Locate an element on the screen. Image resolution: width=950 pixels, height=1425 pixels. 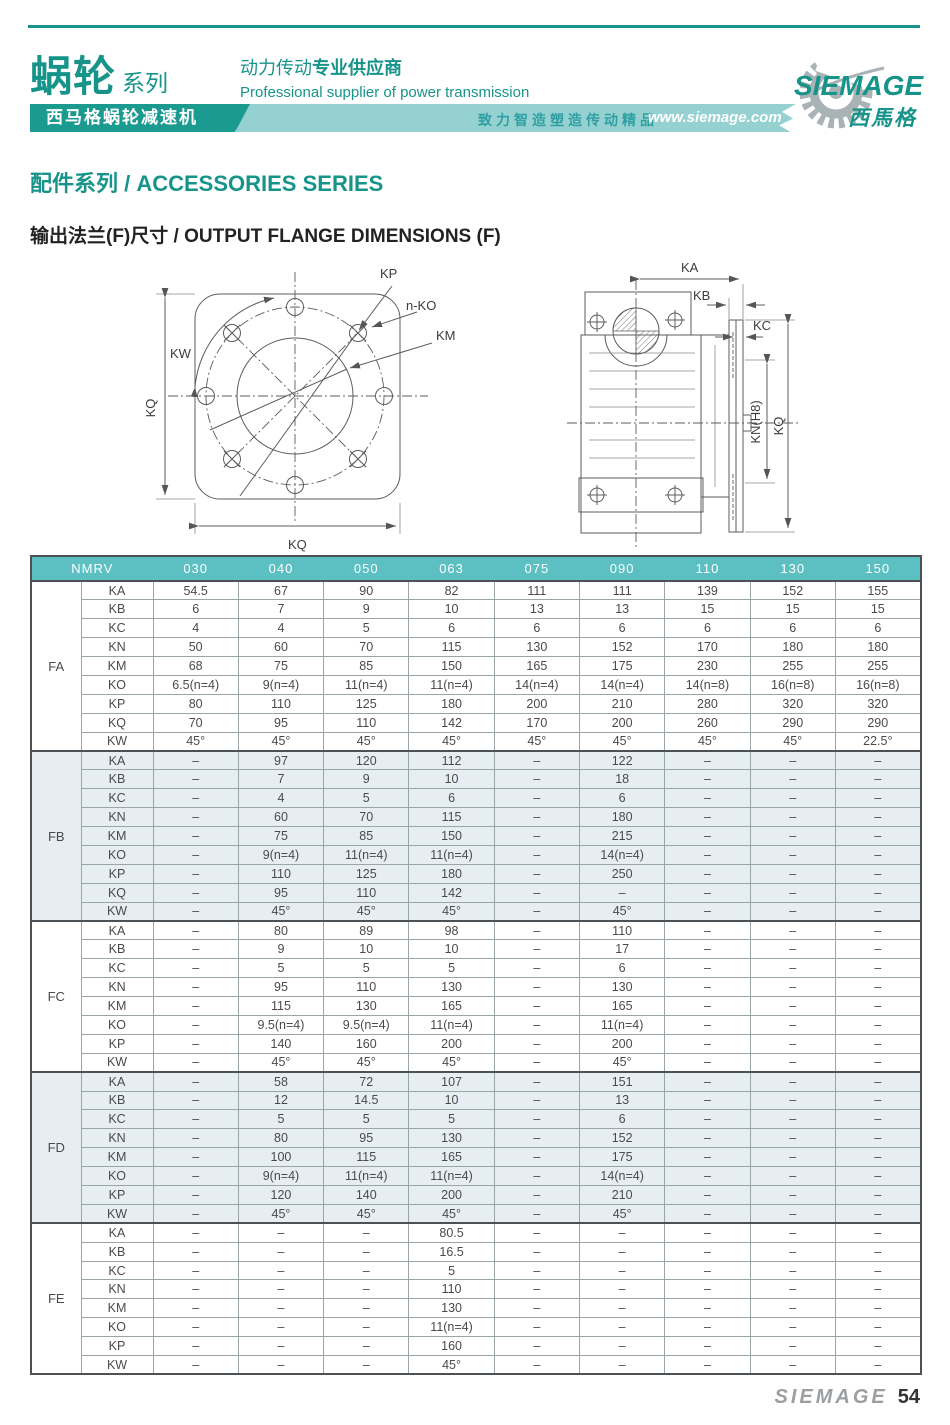
table-row-fc-ka: FC KA –80 89 98–110– – – is located at coordinates (476, 996).